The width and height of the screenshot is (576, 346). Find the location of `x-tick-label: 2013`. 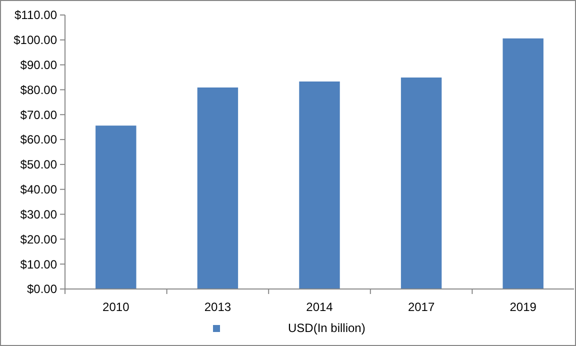

x-tick-label: 2013 is located at coordinates (218, 307).